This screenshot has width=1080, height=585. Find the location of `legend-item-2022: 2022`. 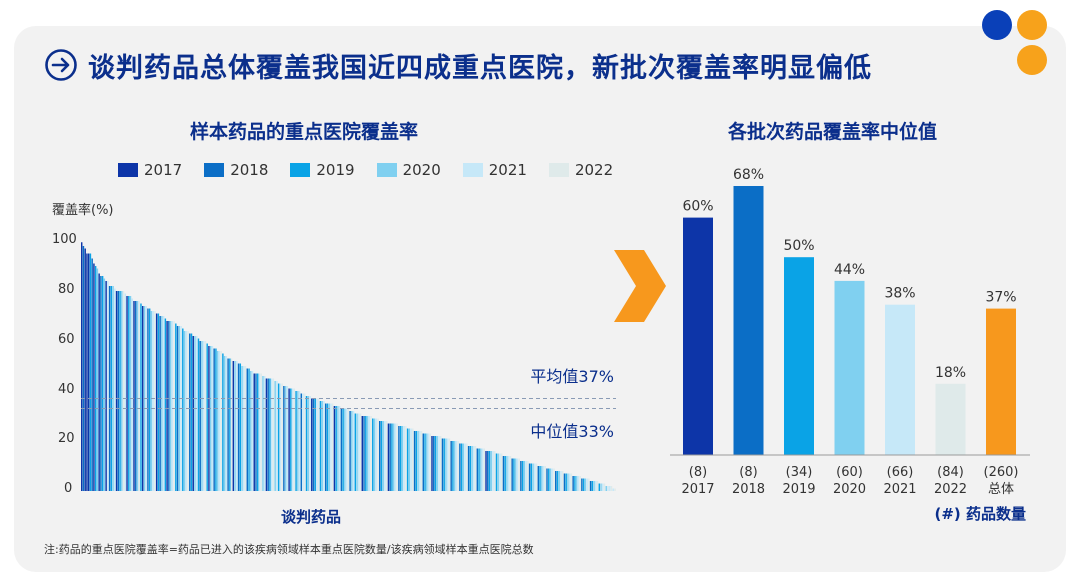

legend-item-2022: 2022 is located at coordinates (580, 170).